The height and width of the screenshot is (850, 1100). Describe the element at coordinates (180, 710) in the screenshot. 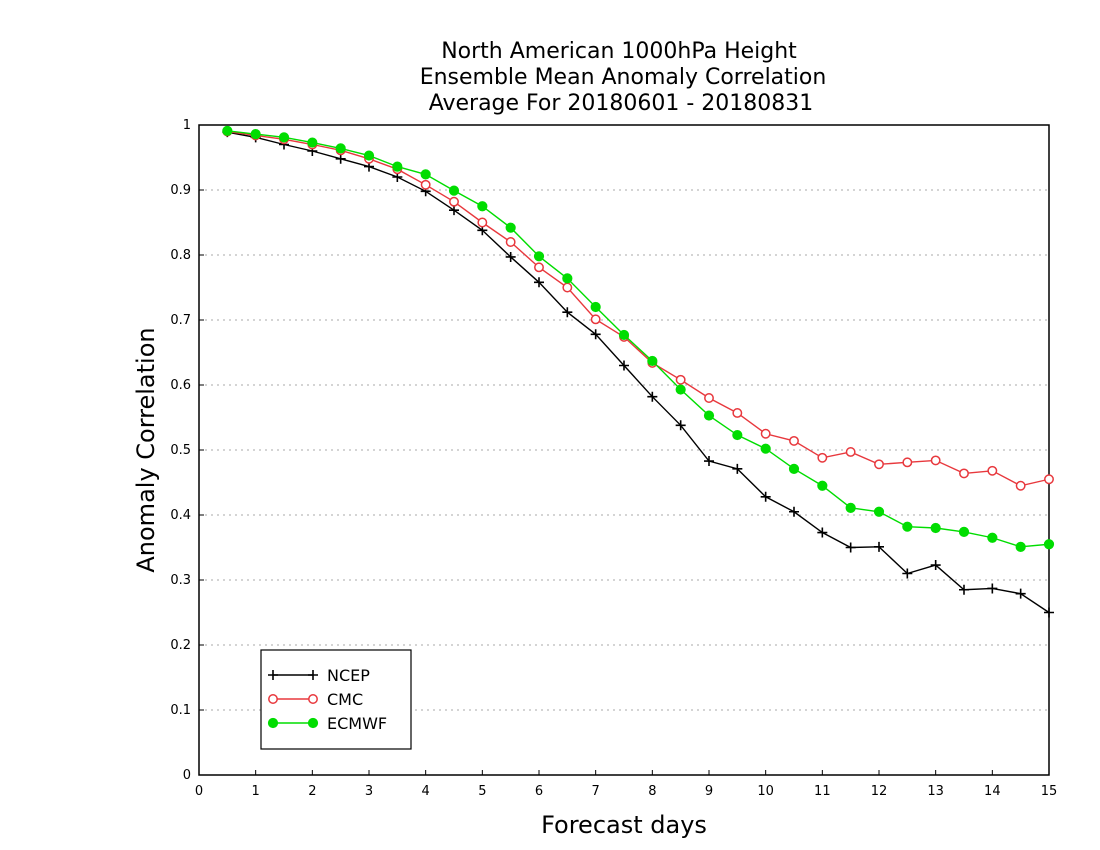

I see `y-tick-label: 0.1` at that location.